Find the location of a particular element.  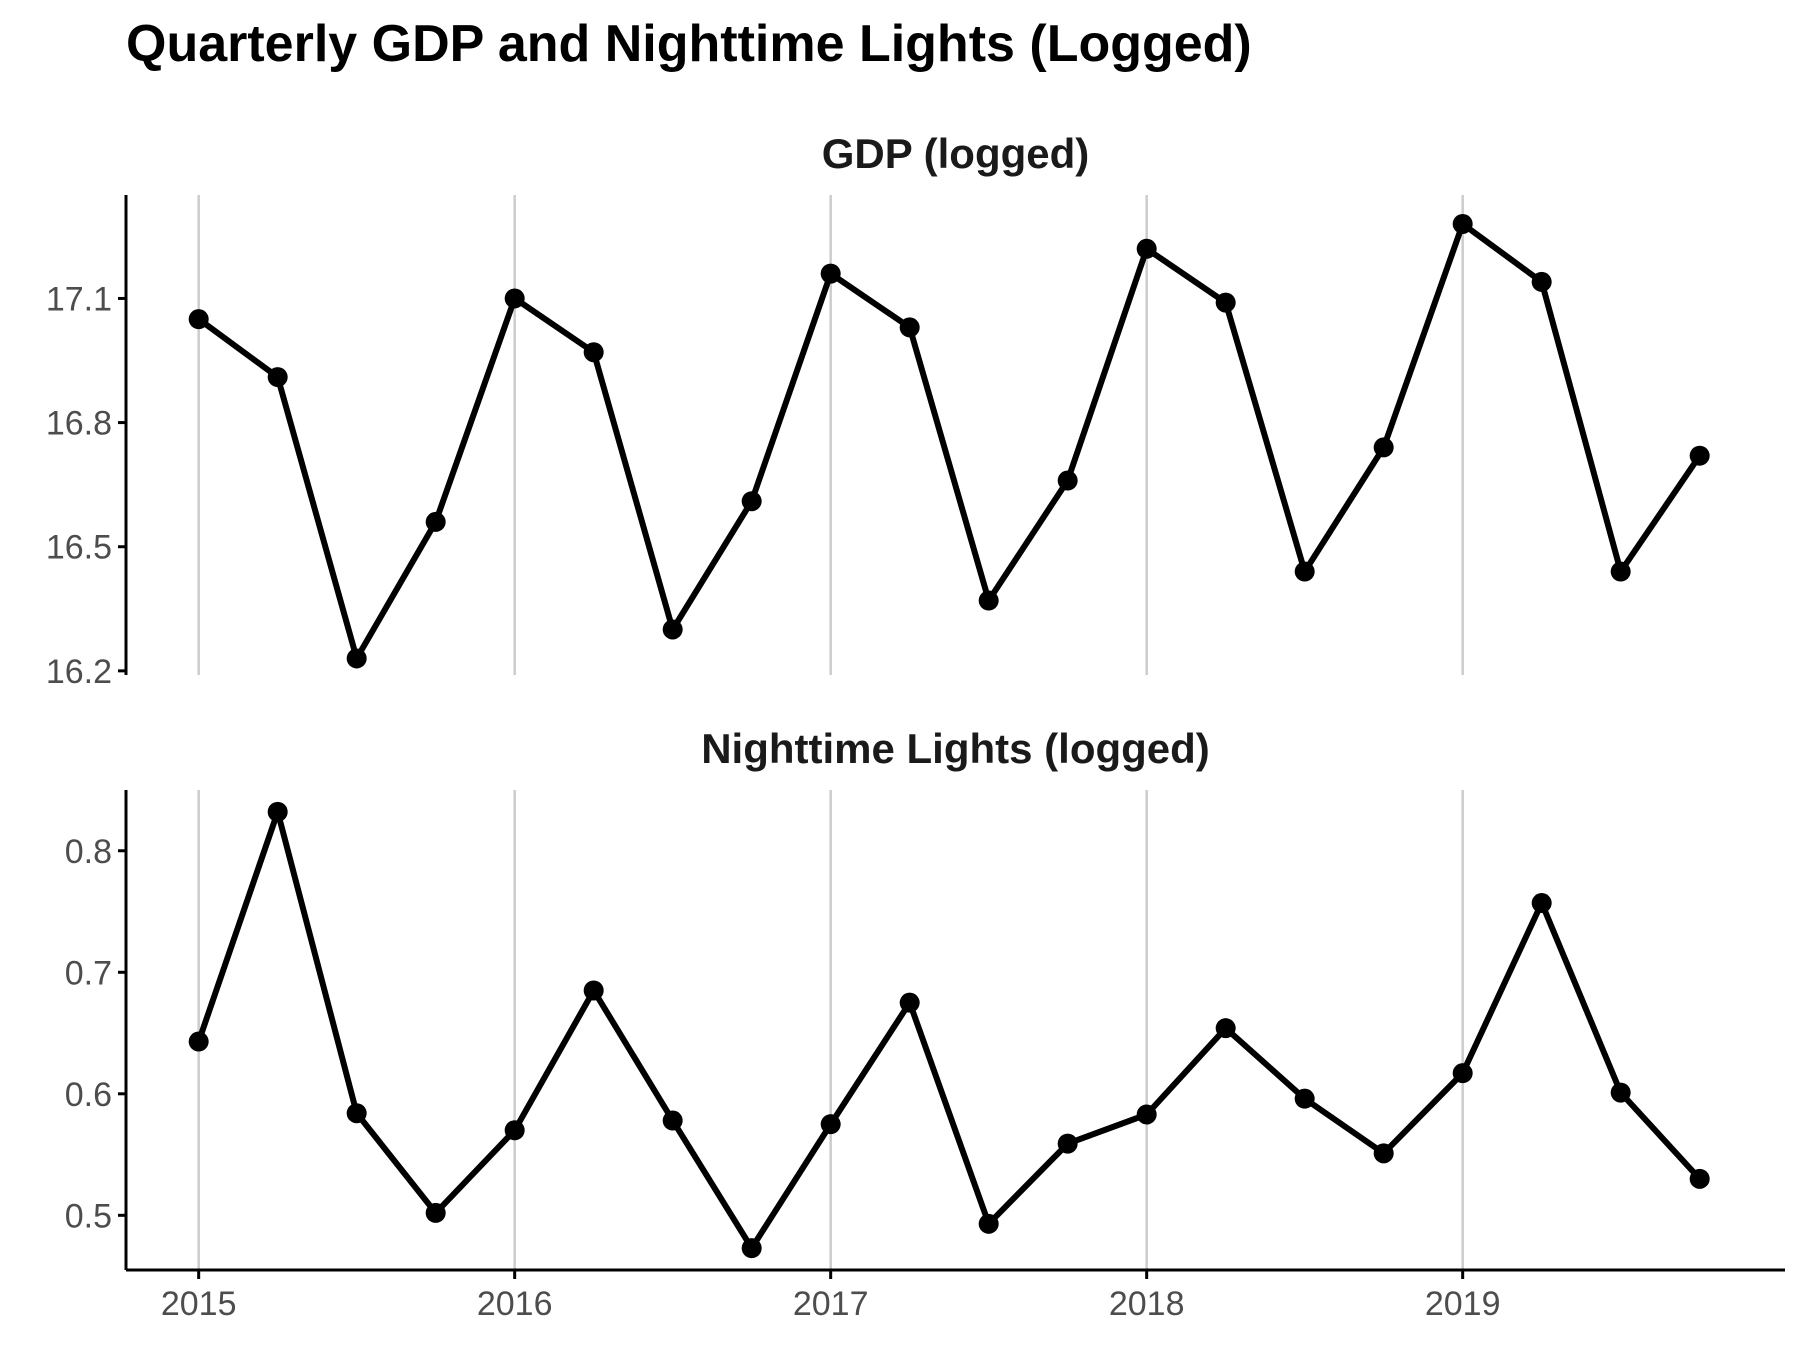

panel-1-title: GDP (logged) is located at coordinates (956, 153).